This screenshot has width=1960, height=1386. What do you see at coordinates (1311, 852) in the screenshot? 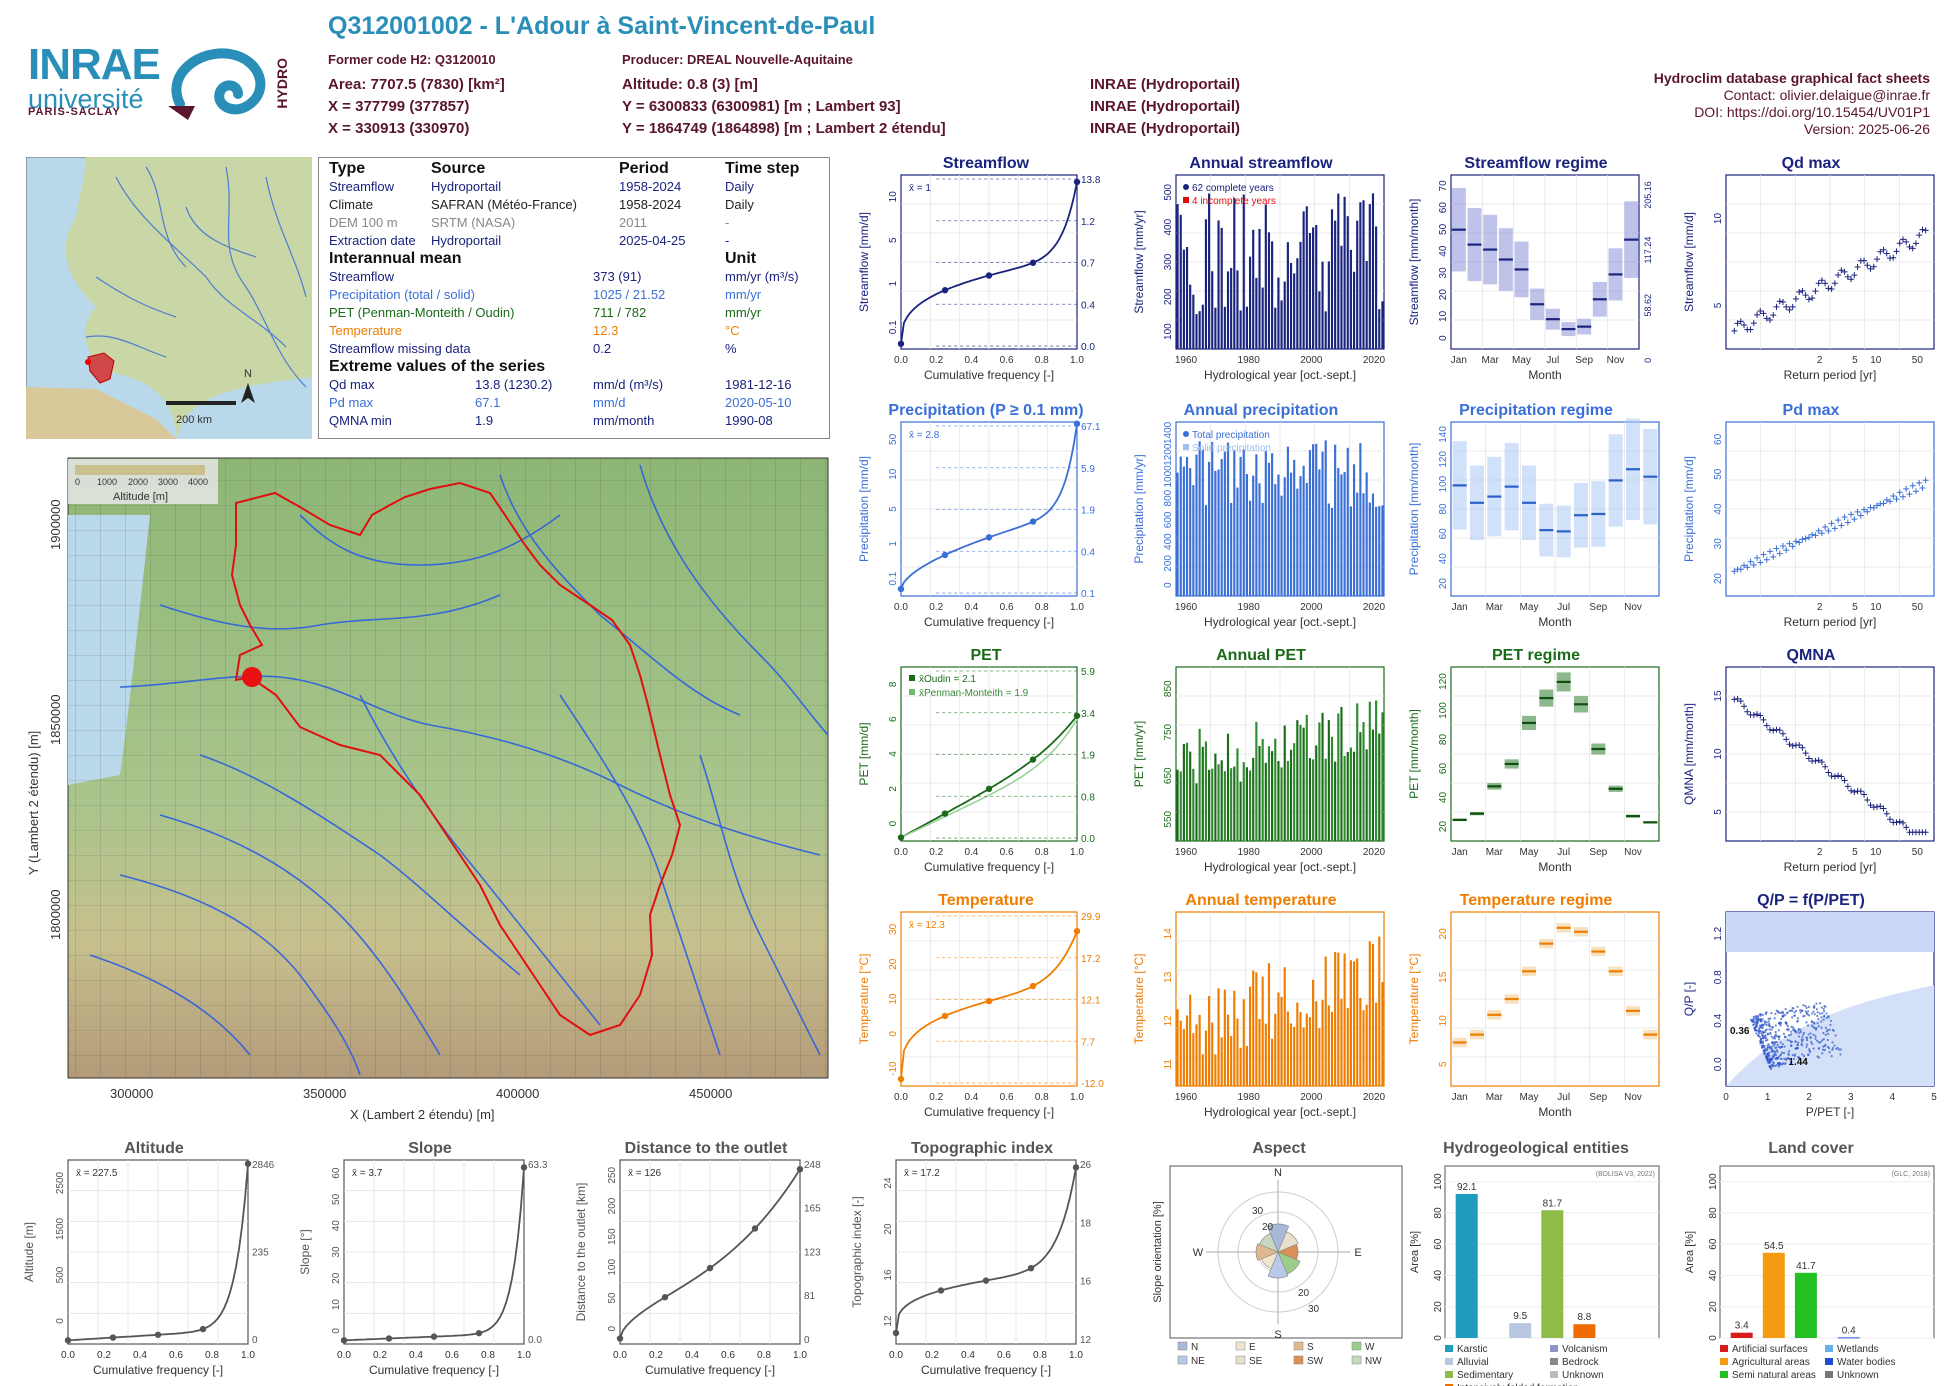
I see `x-tick: 2000` at bounding box center [1311, 852].